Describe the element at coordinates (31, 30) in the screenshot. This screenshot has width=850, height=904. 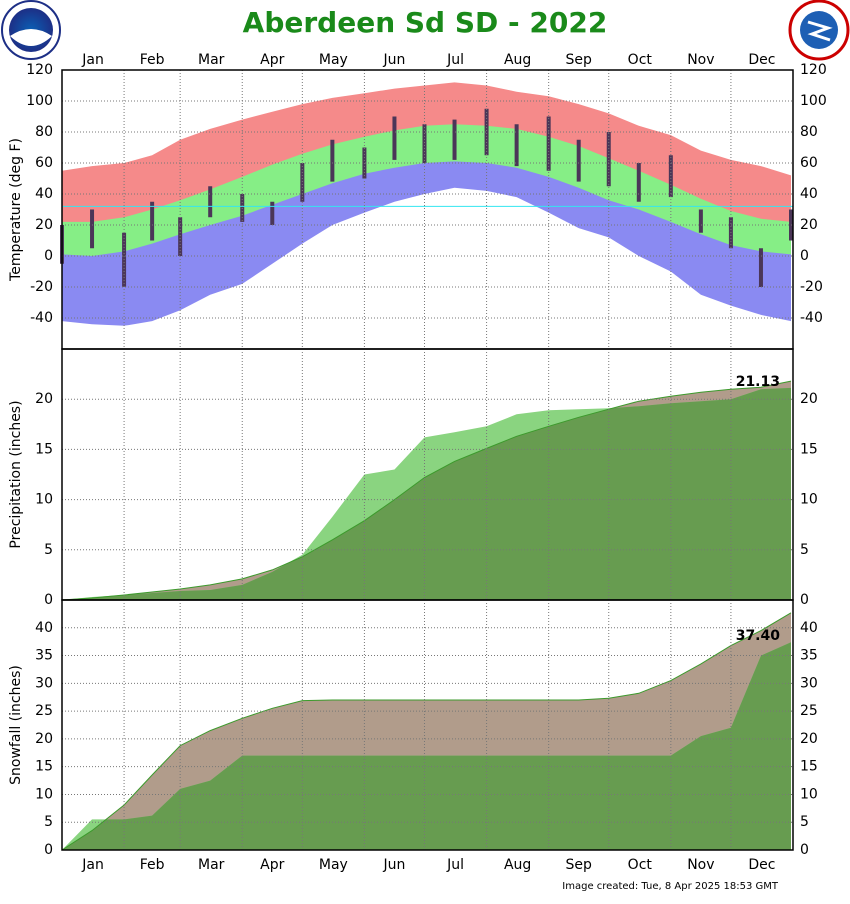
I see `noaa-logo` at that location.